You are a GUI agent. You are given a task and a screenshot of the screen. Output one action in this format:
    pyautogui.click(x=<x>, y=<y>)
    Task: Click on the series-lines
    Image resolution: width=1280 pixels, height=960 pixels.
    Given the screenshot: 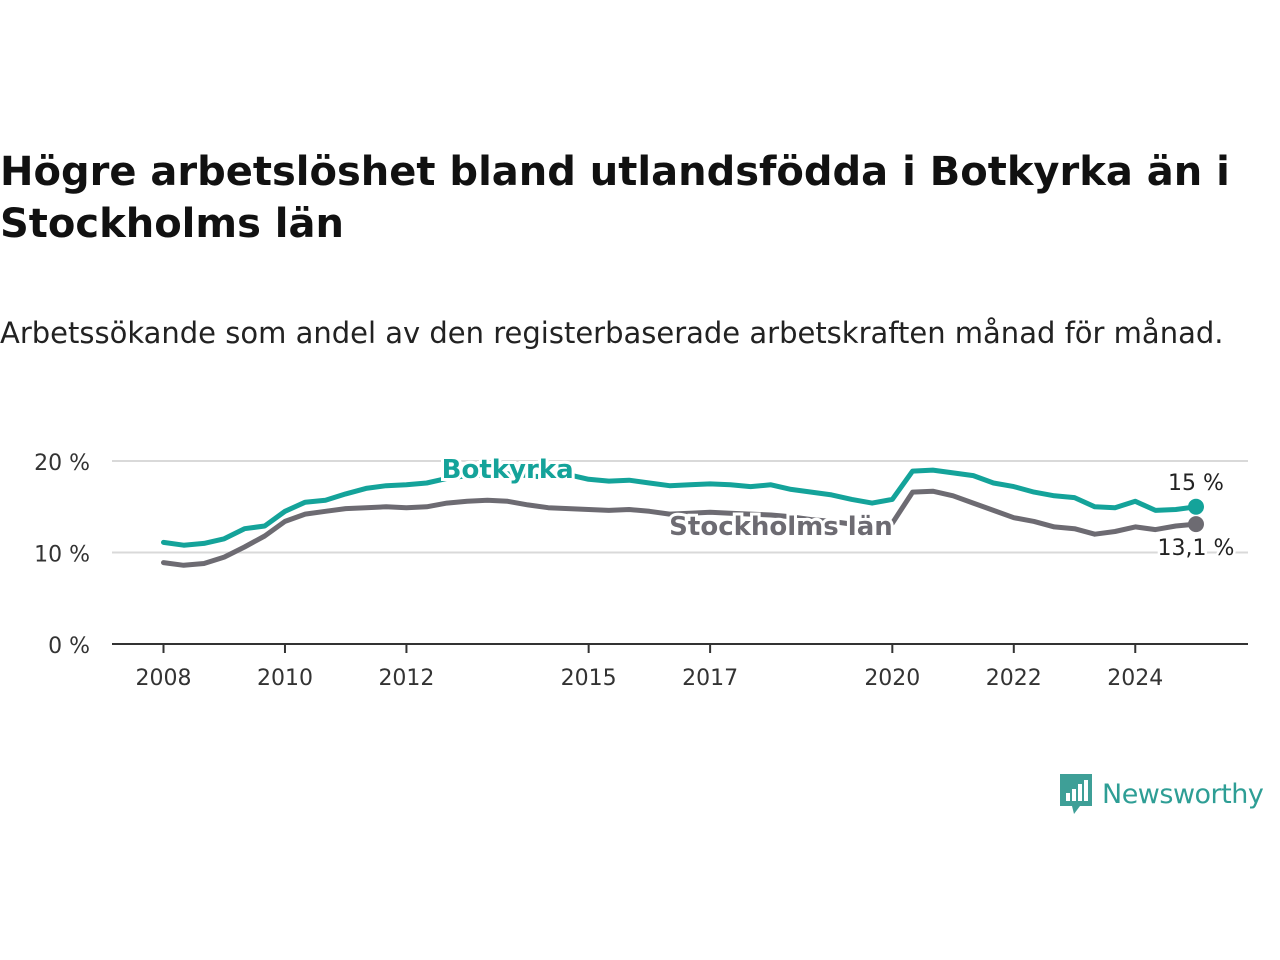 What is the action you would take?
    pyautogui.click(x=682, y=517)
    